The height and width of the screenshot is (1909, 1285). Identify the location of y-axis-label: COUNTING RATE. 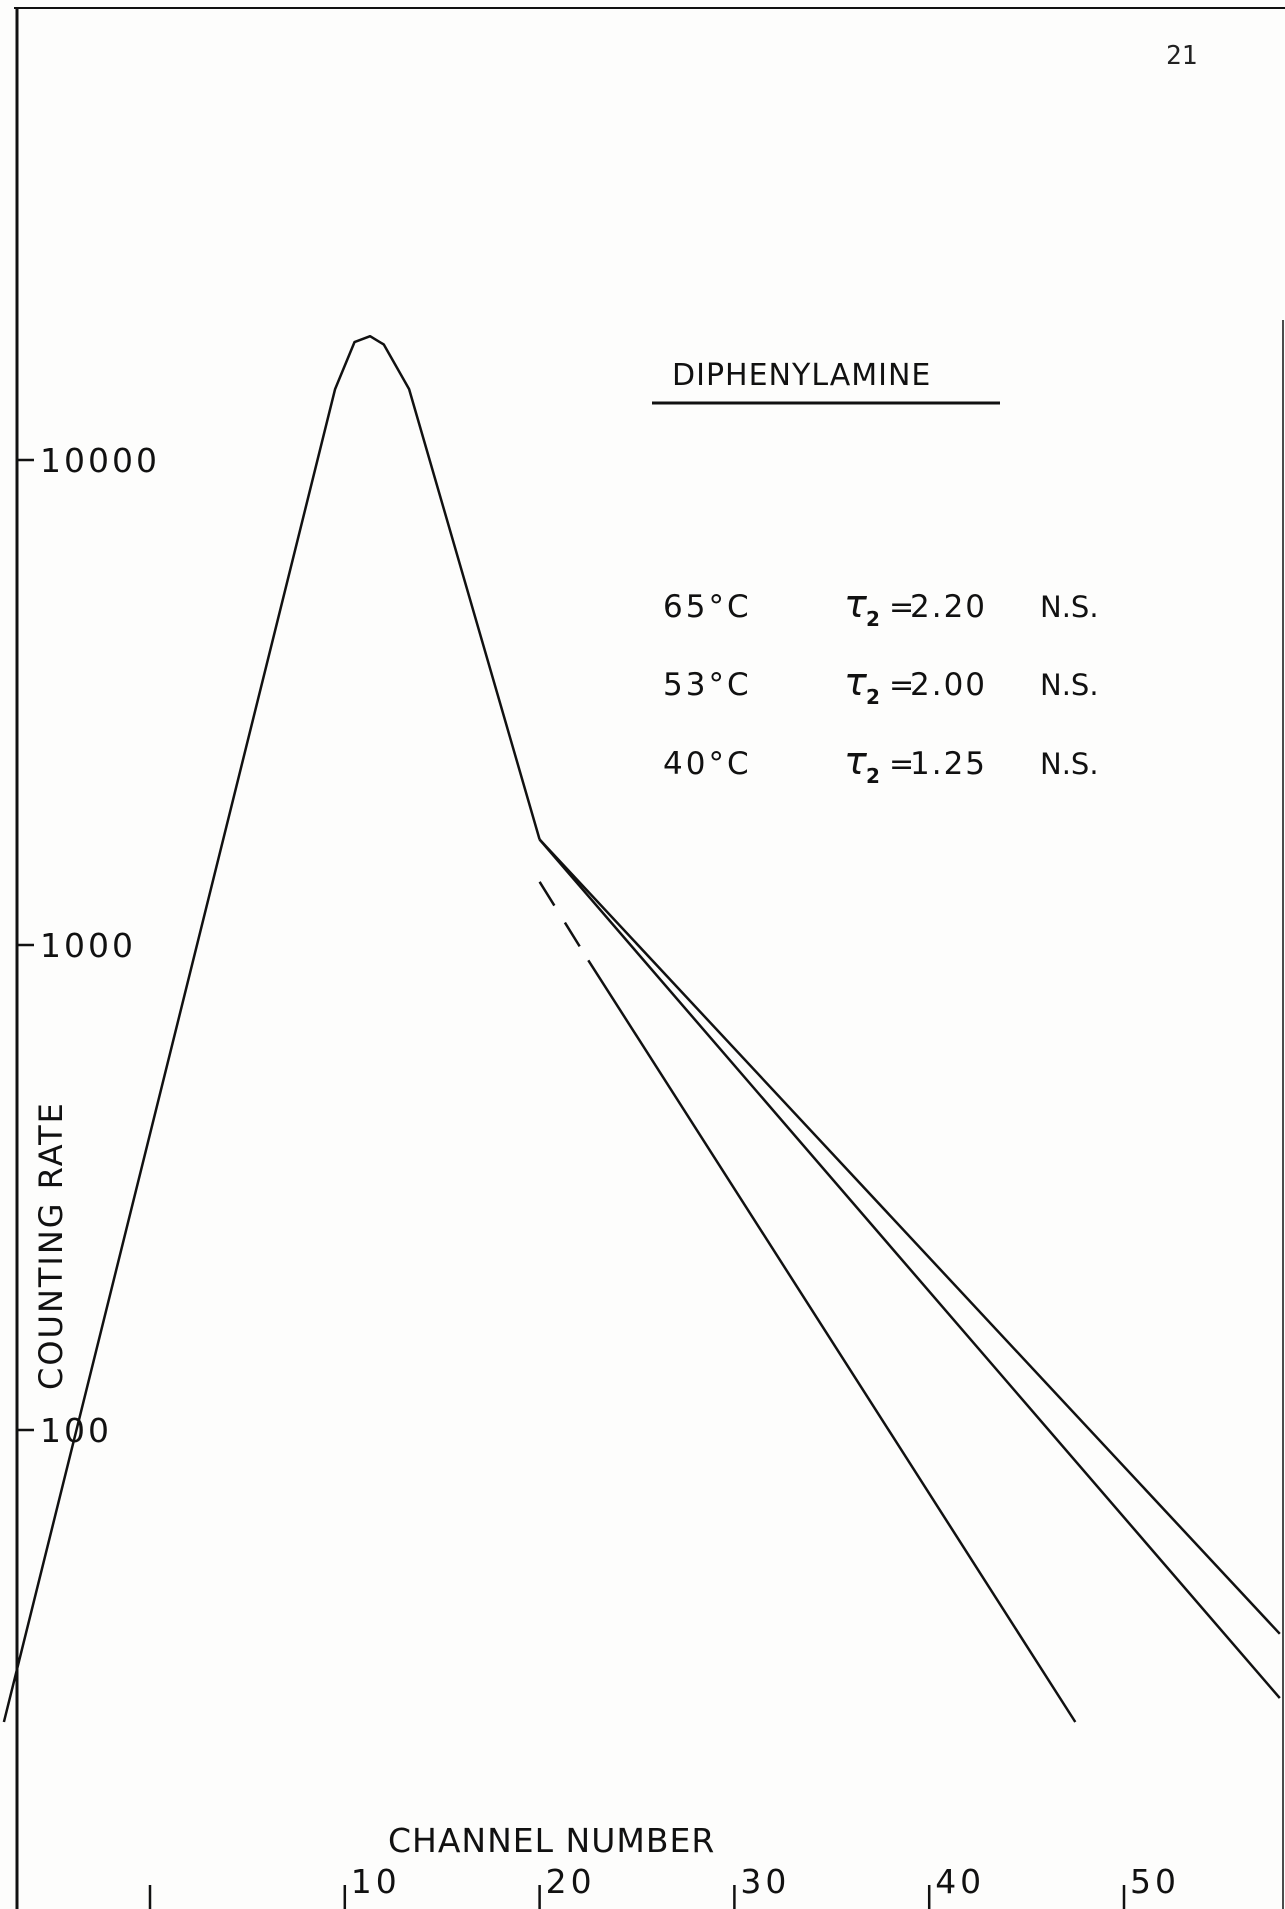
(51, 1245).